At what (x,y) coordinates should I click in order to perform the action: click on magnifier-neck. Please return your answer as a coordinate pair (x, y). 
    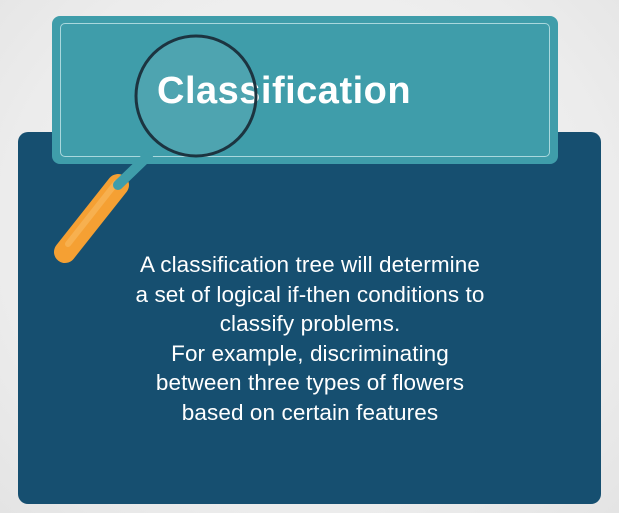
    Looking at the image, I should click on (133, 170).